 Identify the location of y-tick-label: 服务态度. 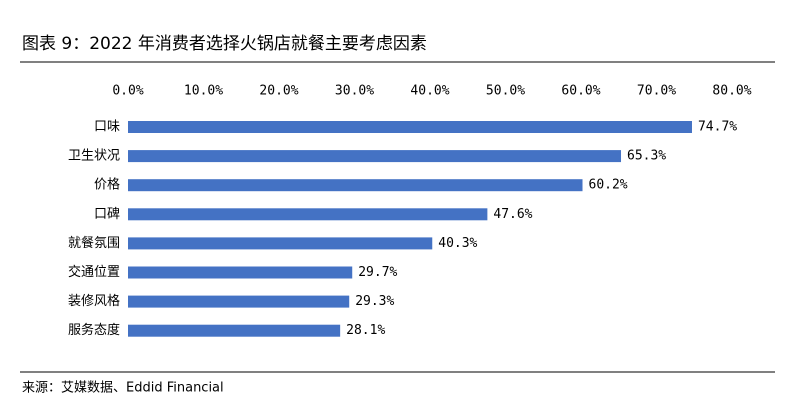
(94, 330).